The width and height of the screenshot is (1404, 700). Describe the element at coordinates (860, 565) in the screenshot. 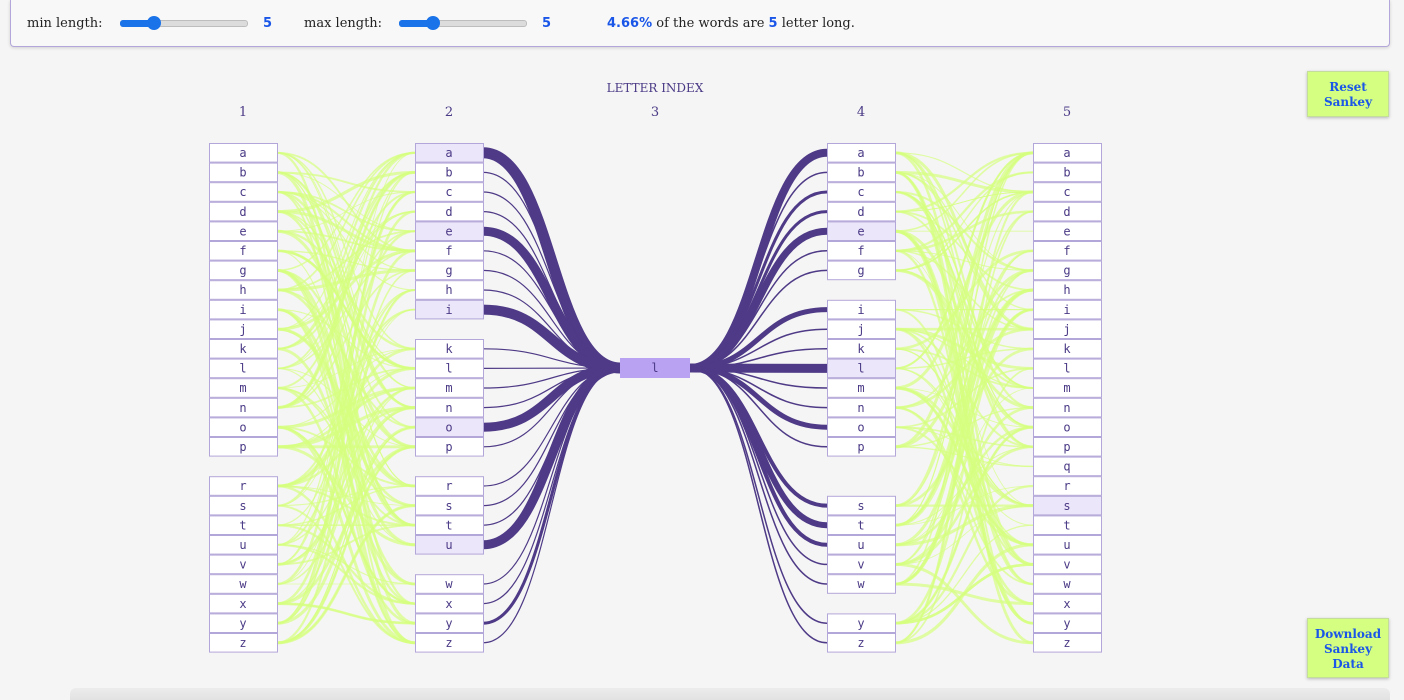

I see `node-label-4-v: v` at that location.